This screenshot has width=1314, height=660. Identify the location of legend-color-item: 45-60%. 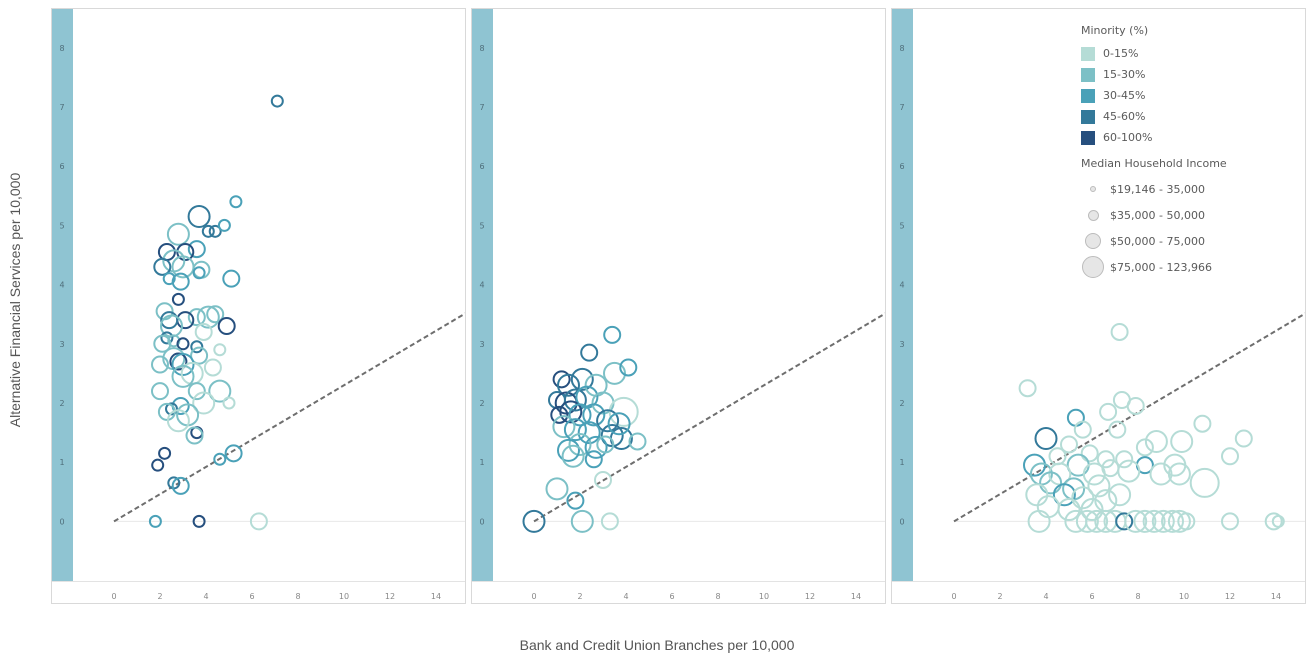
(1196, 116).